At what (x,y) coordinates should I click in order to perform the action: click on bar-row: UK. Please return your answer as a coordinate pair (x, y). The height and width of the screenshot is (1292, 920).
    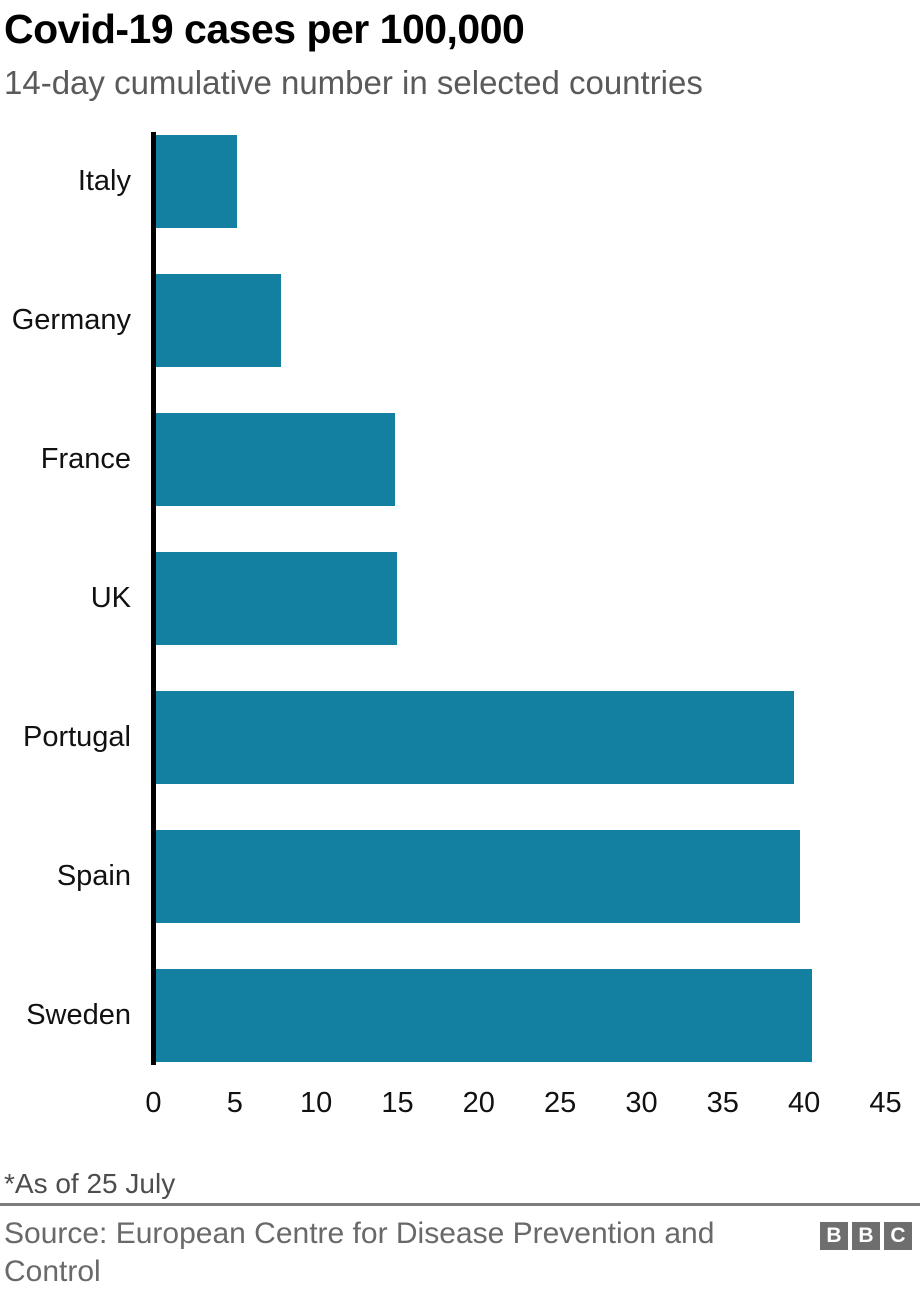
    Looking at the image, I should click on (460, 598).